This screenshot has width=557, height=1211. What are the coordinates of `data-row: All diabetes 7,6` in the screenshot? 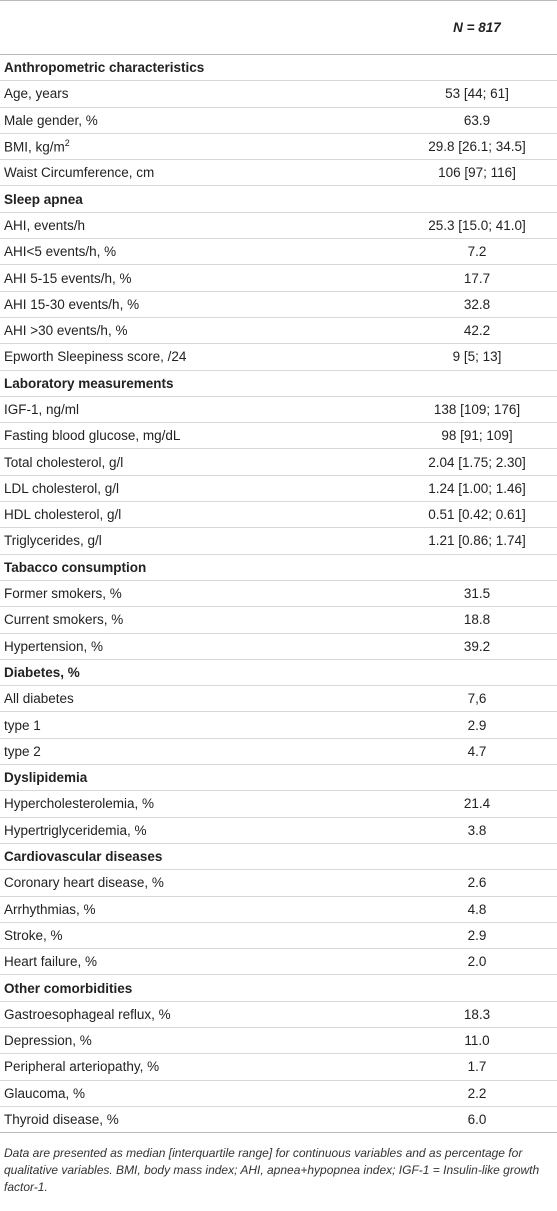 It's located at (278, 699).